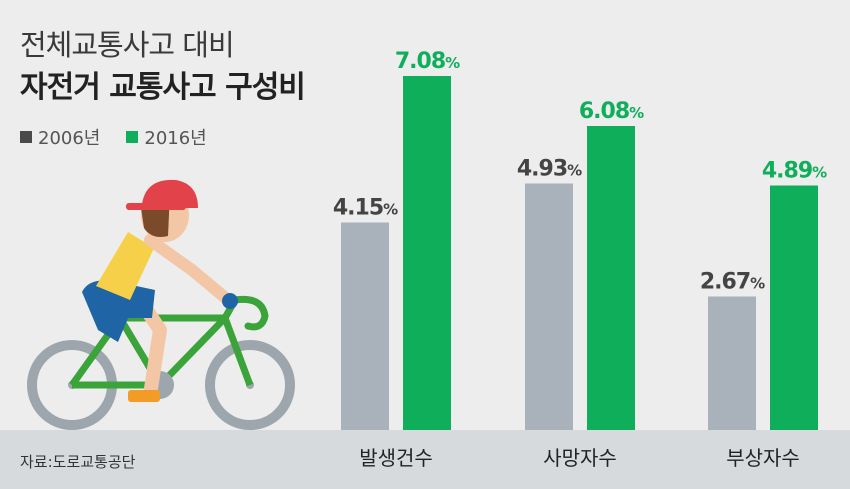 The image size is (850, 489). What do you see at coordinates (113, 137) in the screenshot?
I see `legend: 2006년 2016년` at bounding box center [113, 137].